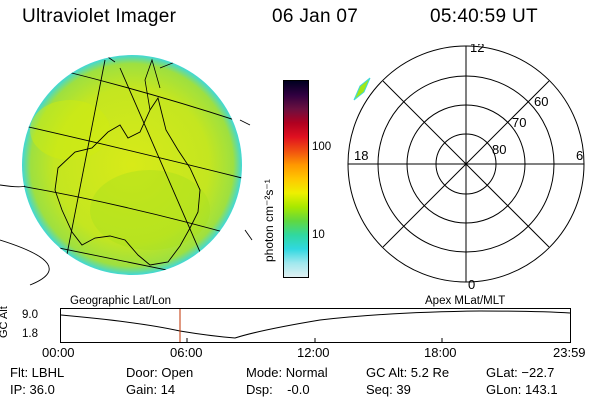 The image size is (600, 400). Describe the element at coordinates (296, 179) in the screenshot. I see `color-scale-bar` at that location.